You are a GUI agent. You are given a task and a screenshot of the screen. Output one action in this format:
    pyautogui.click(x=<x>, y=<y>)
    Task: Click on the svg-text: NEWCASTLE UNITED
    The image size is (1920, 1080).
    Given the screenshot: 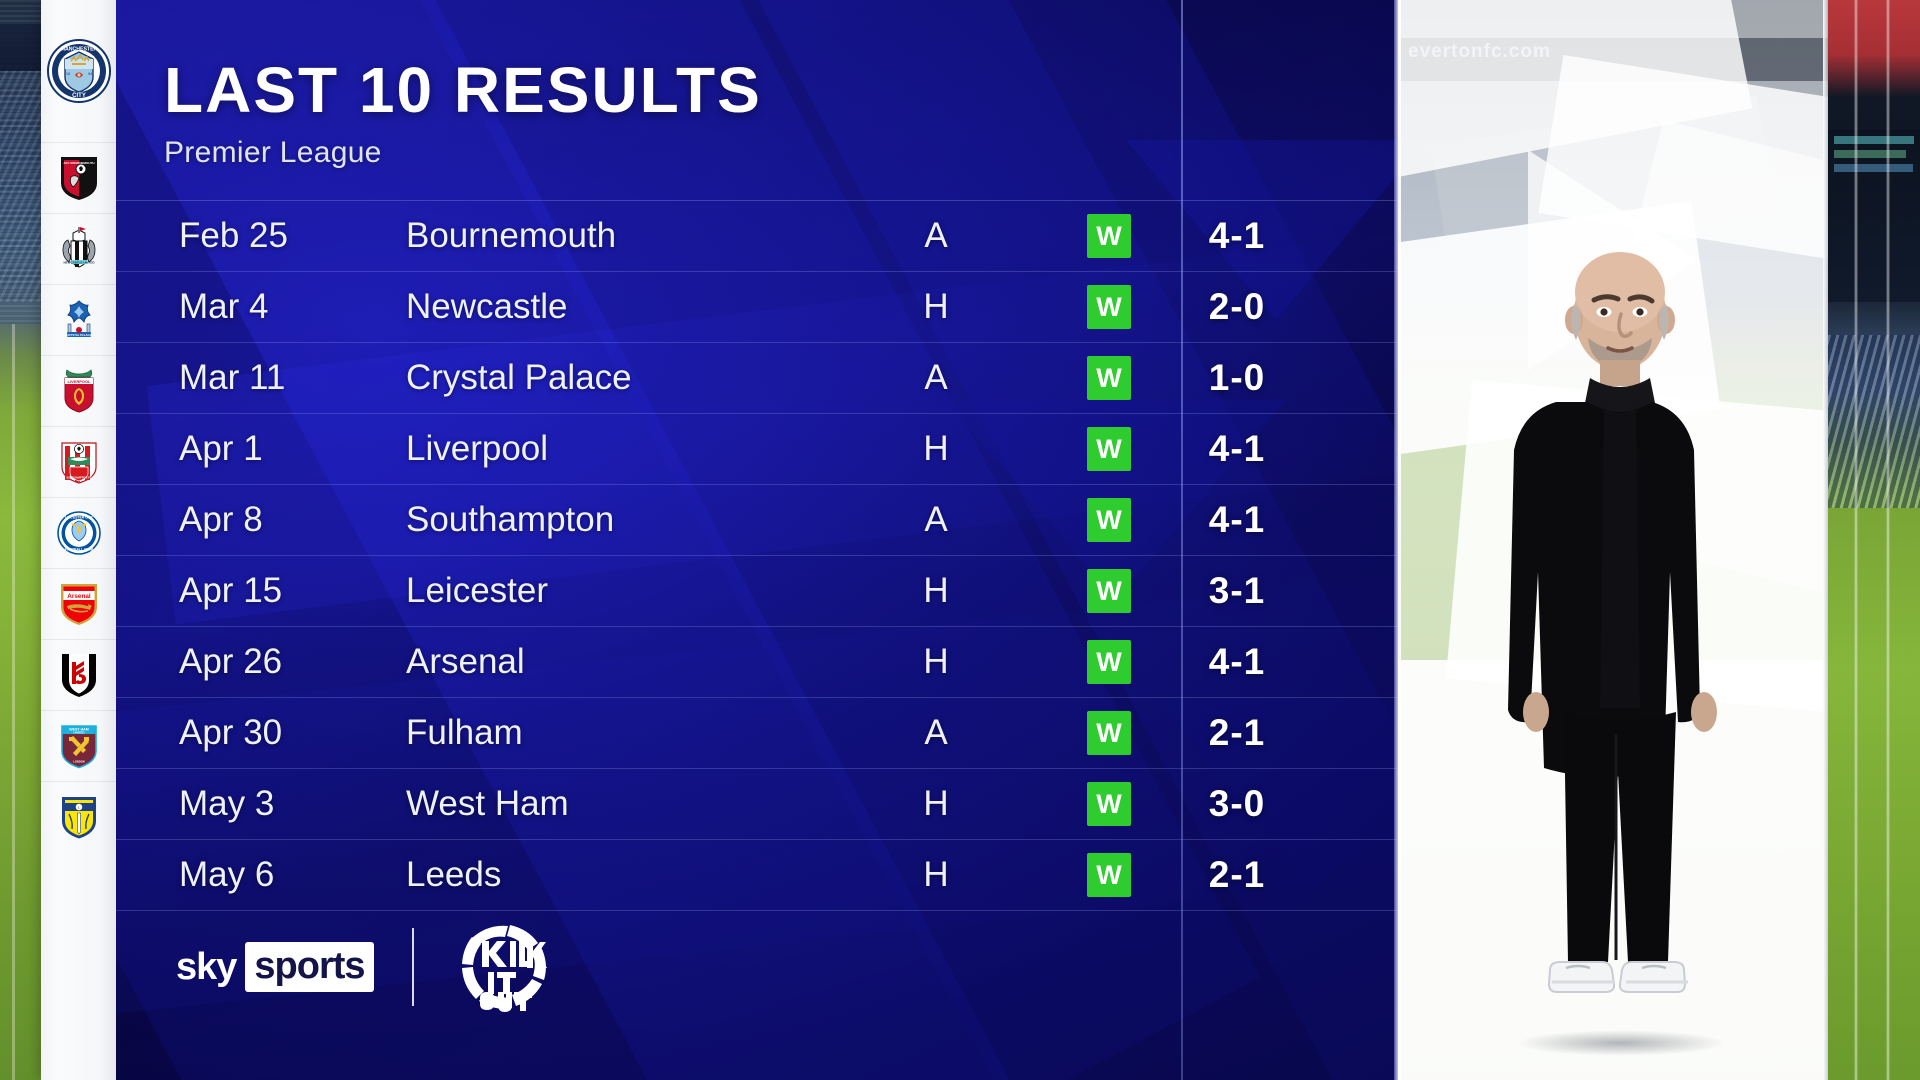 What is the action you would take?
    pyautogui.click(x=79, y=262)
    